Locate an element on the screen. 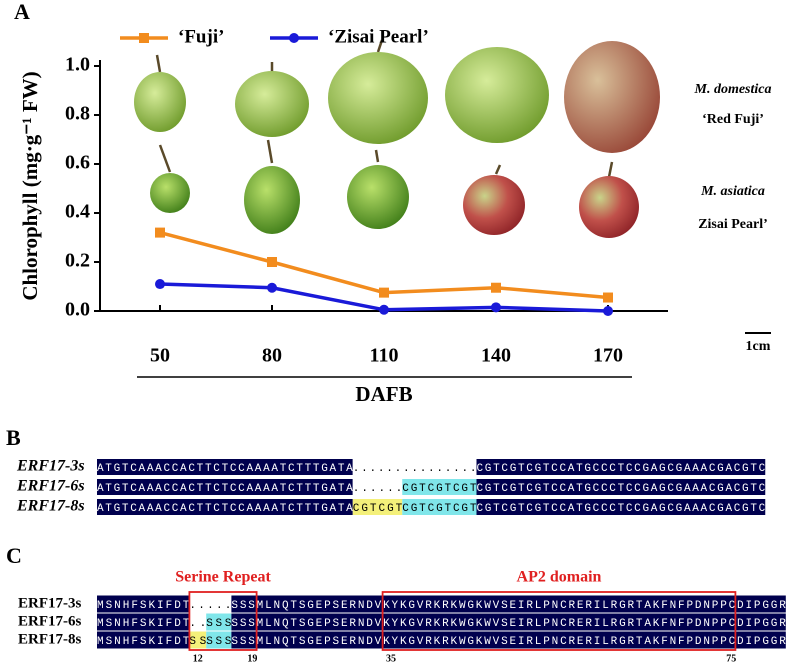 The height and width of the screenshot is (667, 789). y-tick-label: 1.0 is located at coordinates (77, 65).